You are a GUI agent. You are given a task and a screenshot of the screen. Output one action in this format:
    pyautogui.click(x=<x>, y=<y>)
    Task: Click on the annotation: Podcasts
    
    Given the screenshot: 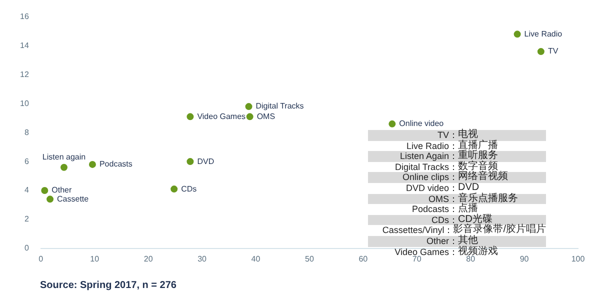 What is the action you would take?
    pyautogui.click(x=115, y=164)
    